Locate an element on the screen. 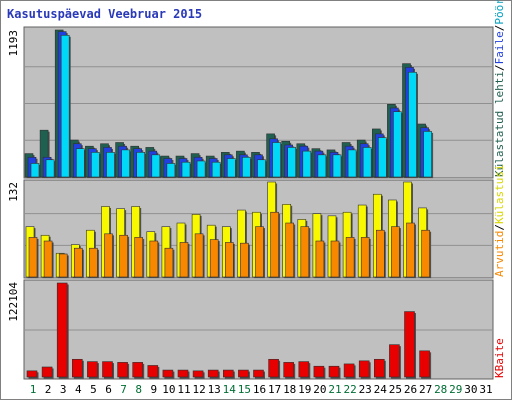 This screenshot has width=512, height=400. legend-hits: Pöördumisi is located at coordinates (499, 12).